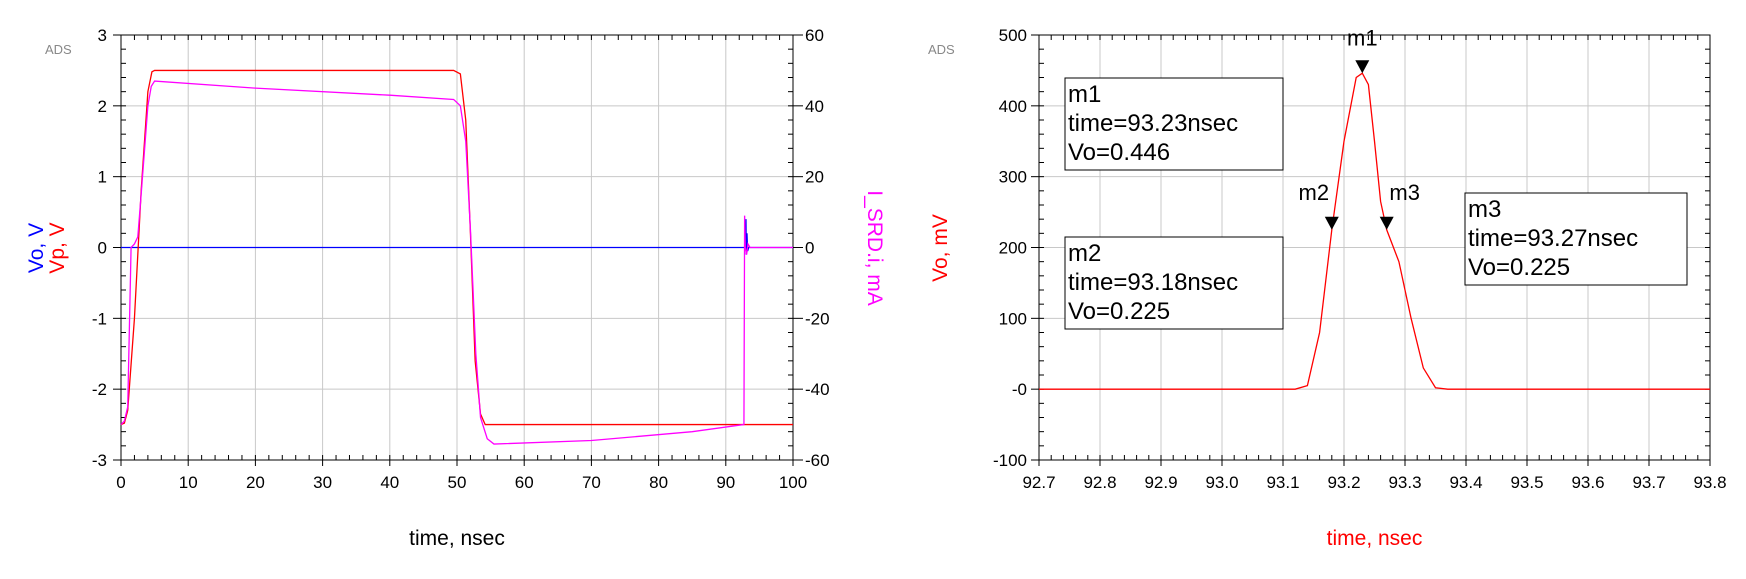 This screenshot has height=579, width=1746. I want to click on y-tick-label: -100, so click(1010, 460).